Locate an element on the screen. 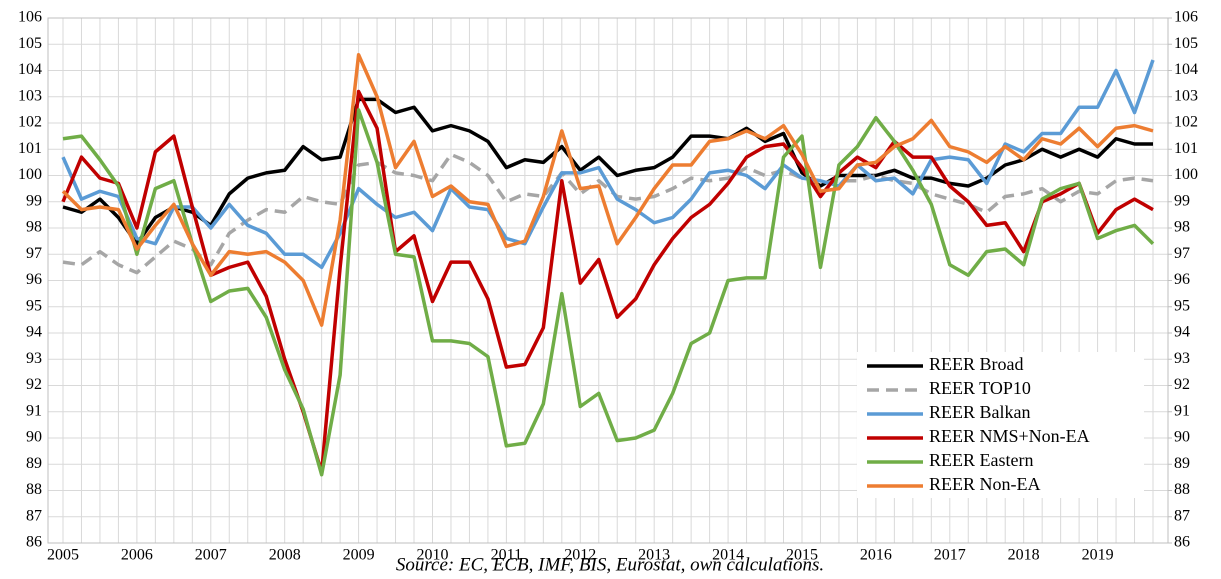 This screenshot has height=579, width=1221. x-tick-label: 2007 is located at coordinates (211, 555).